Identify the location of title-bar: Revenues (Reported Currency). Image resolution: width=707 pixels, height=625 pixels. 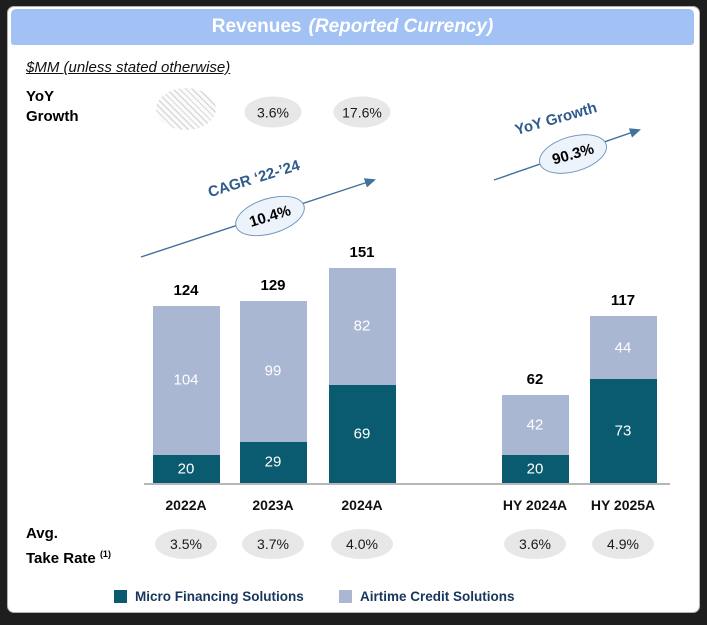
(352, 27).